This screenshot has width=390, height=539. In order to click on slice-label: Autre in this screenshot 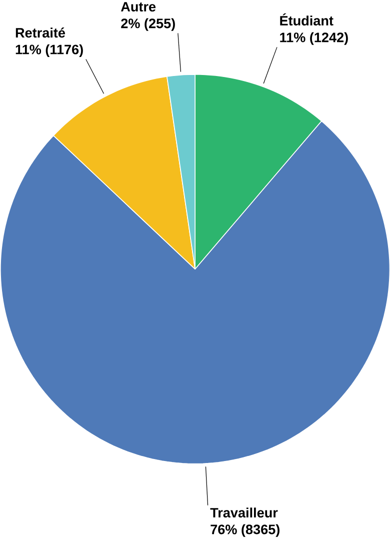, I will do `click(138, 7)`.